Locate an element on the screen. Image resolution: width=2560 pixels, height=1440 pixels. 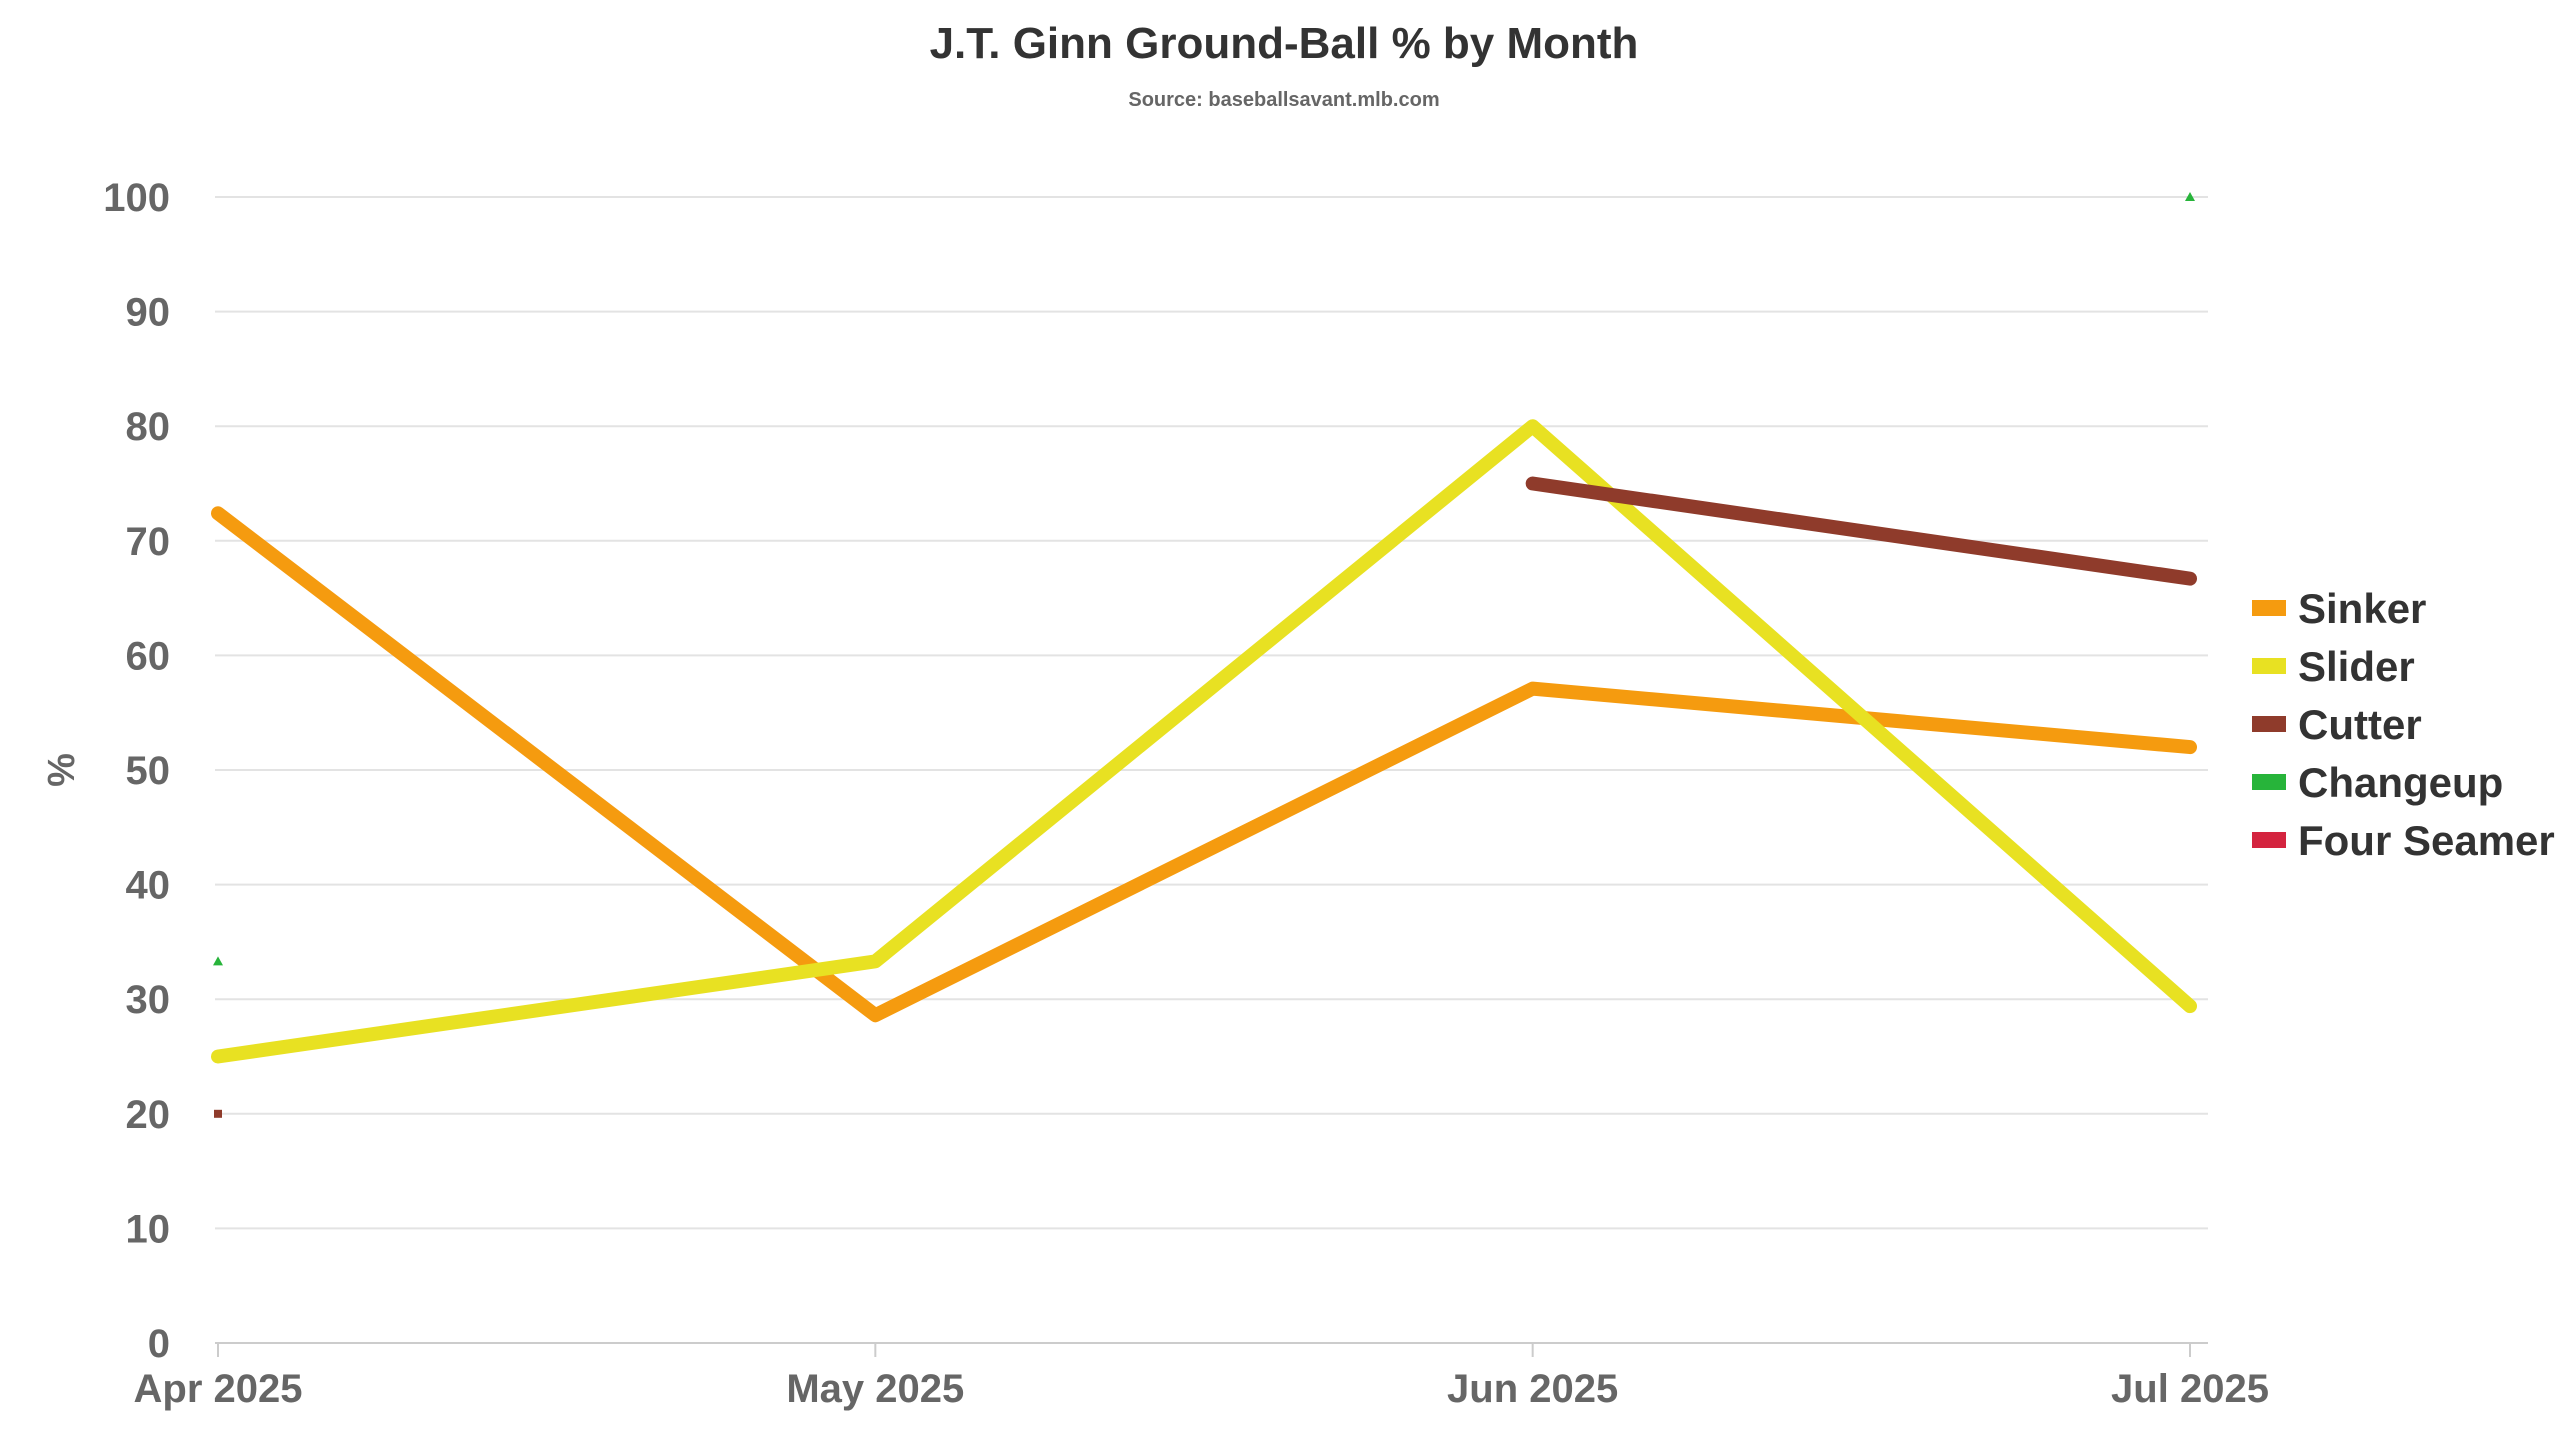
chart-title: J.T. Ginn Ground-Ball % by Month is located at coordinates (1284, 43).